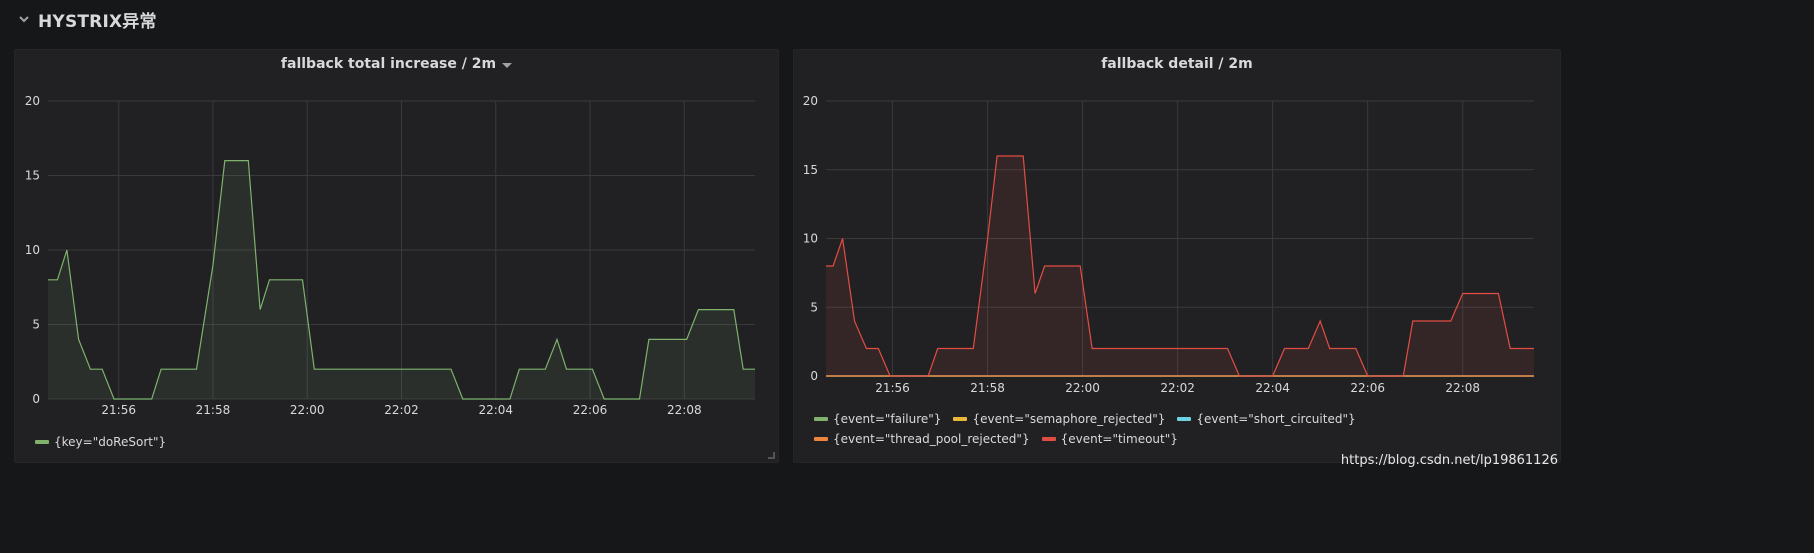 Image resolution: width=1814 pixels, height=553 pixels. Describe the element at coordinates (507, 65) in the screenshot. I see `caret-down-icon` at that location.